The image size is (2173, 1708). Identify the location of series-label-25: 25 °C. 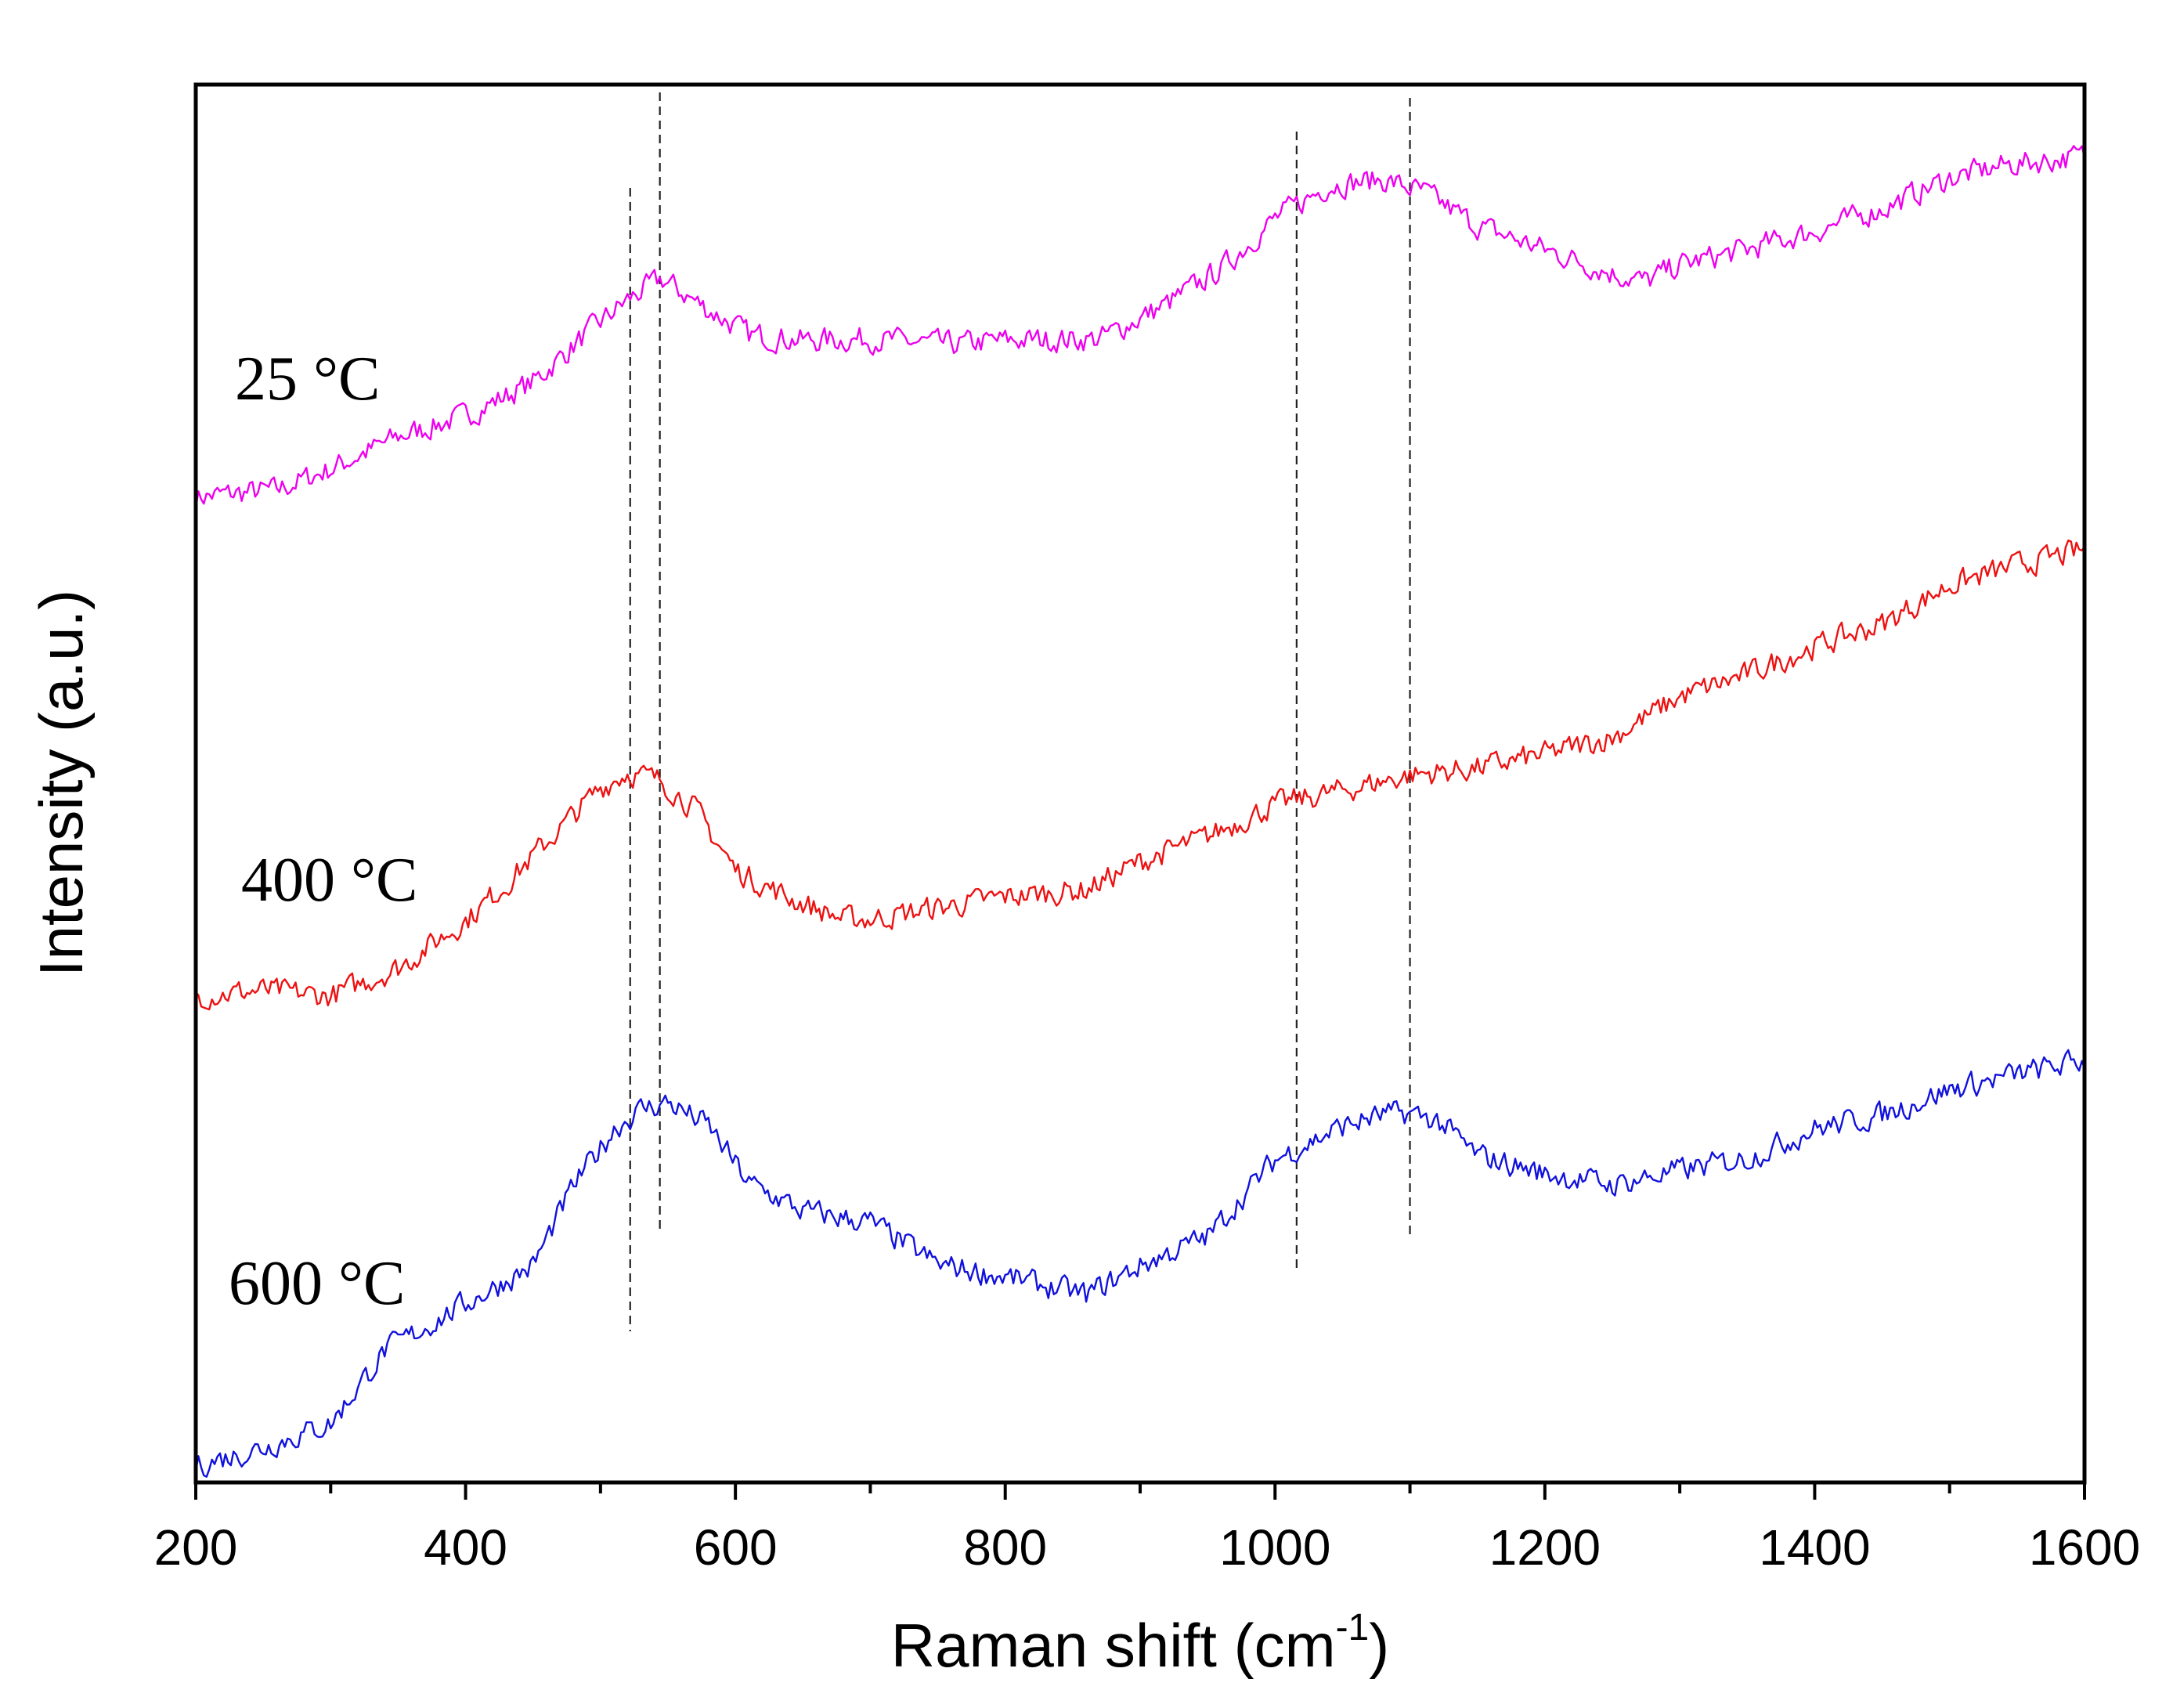
(307, 379).